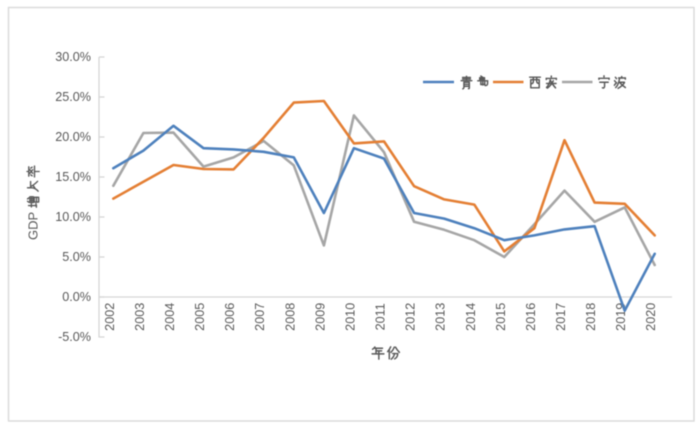 Image resolution: width=700 pixels, height=428 pixels. Describe the element at coordinates (73, 217) in the screenshot. I see `svg-text: 10.0%` at that location.